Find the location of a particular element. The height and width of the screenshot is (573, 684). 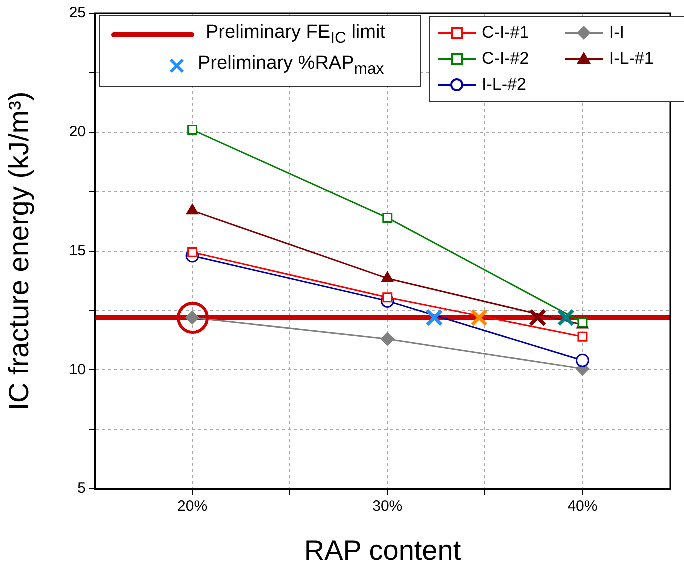

legend-label: I-I is located at coordinates (617, 33).